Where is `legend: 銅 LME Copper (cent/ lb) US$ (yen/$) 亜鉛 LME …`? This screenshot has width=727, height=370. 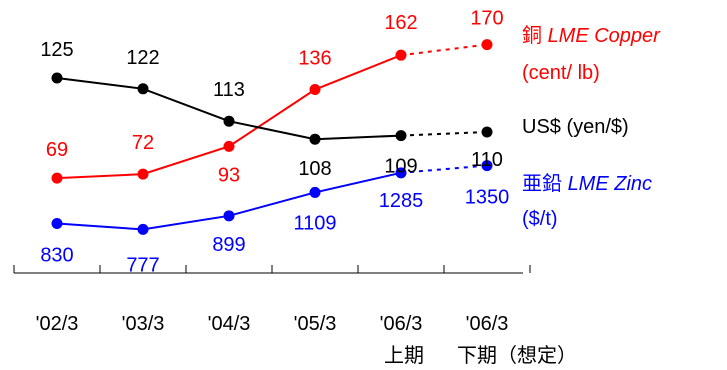 legend: 銅 LME Copper (cent/ lb) US$ (yen/$) 亜鉛 LME … is located at coordinates (591, 127).